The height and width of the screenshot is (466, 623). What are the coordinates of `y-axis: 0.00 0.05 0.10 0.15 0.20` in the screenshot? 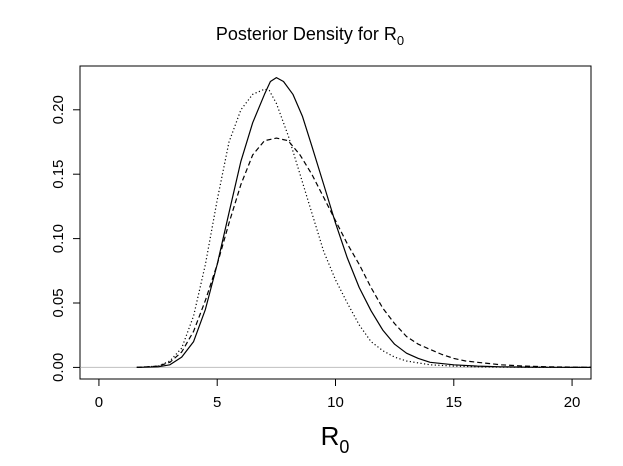 It's located at (65, 238).